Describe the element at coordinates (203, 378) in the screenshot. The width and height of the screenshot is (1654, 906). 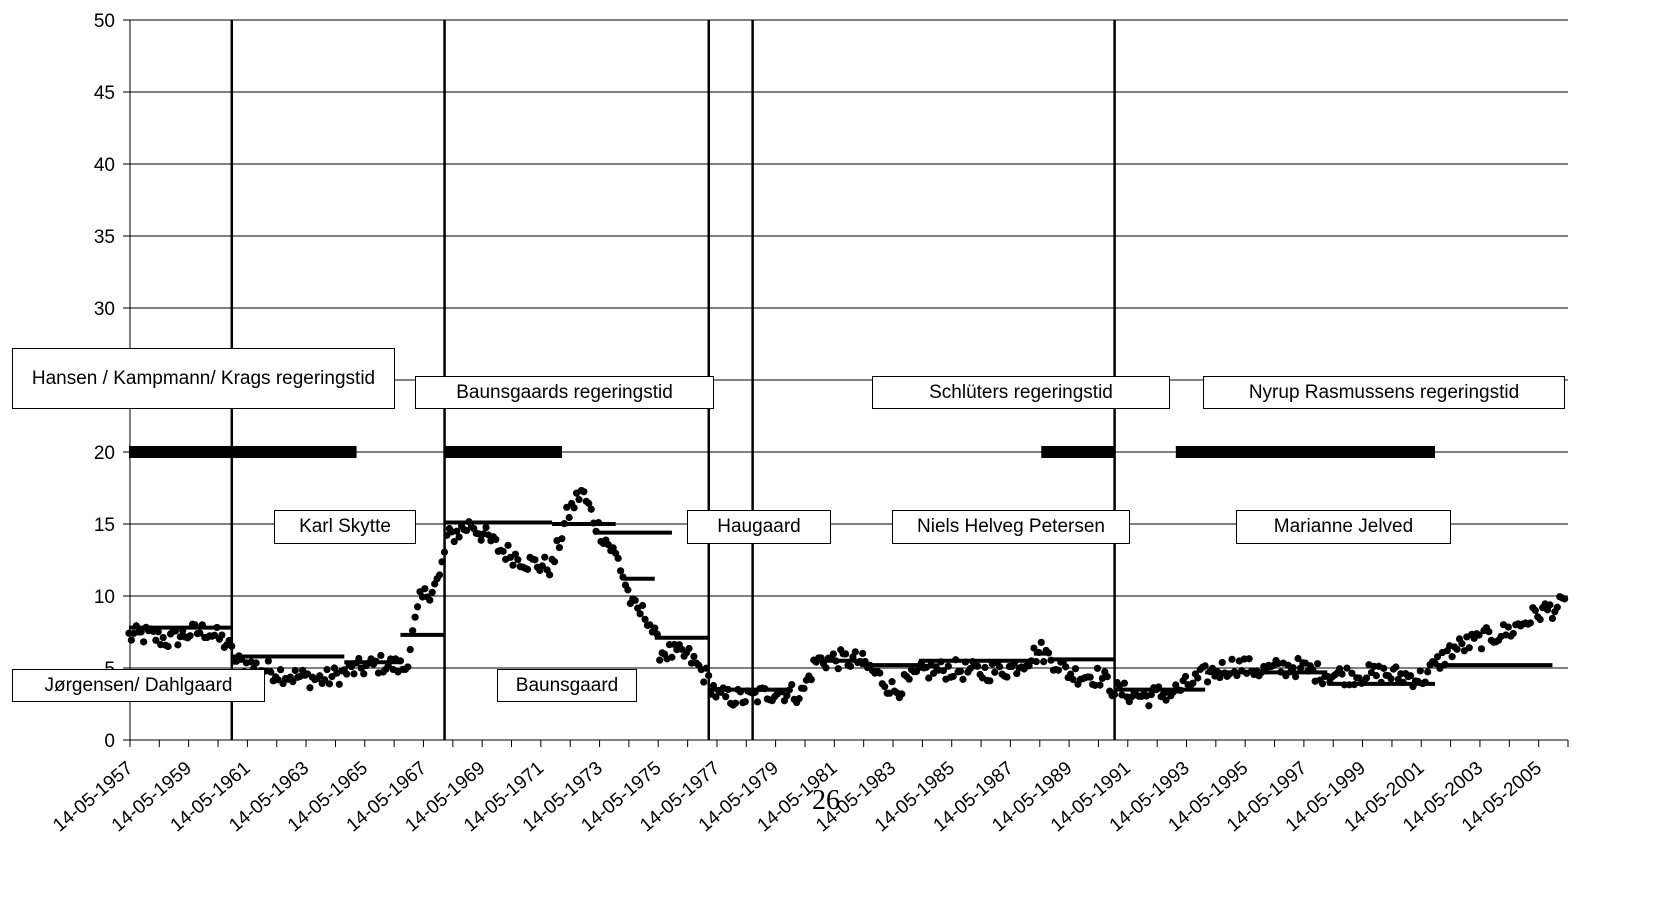
I see `annotation-hansen: Hansen / Kampmann/ Krags regeringstid` at that location.